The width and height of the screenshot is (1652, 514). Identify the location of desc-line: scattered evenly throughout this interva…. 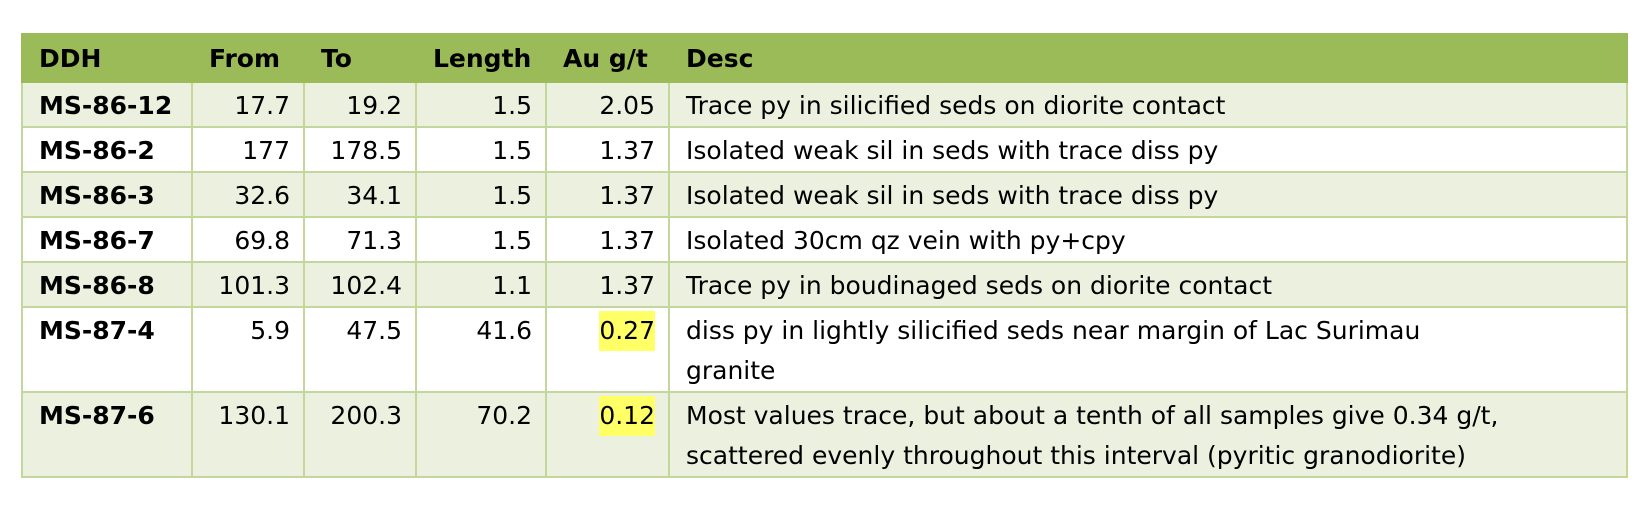
(1076, 455).